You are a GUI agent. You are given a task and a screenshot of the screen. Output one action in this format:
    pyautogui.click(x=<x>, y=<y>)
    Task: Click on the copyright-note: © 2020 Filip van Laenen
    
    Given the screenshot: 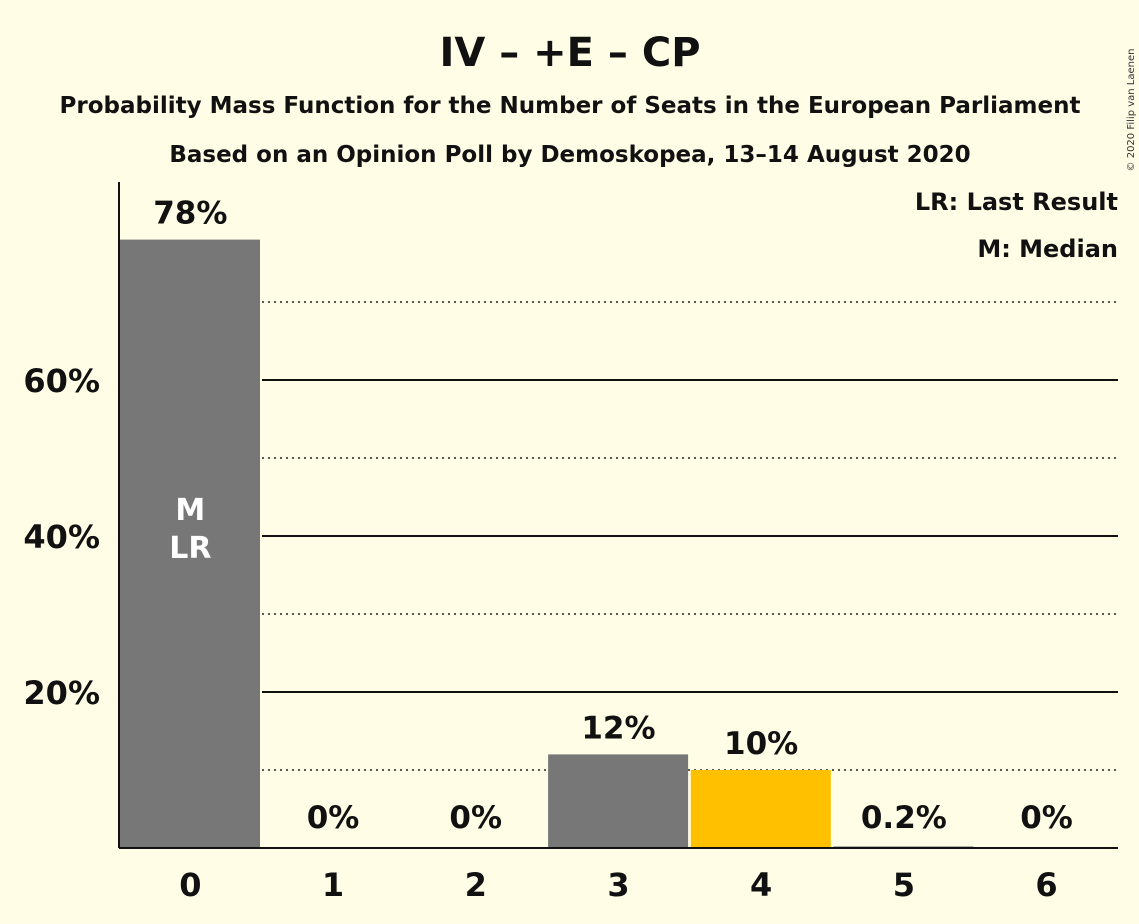 What is the action you would take?
    pyautogui.click(x=1131, y=110)
    